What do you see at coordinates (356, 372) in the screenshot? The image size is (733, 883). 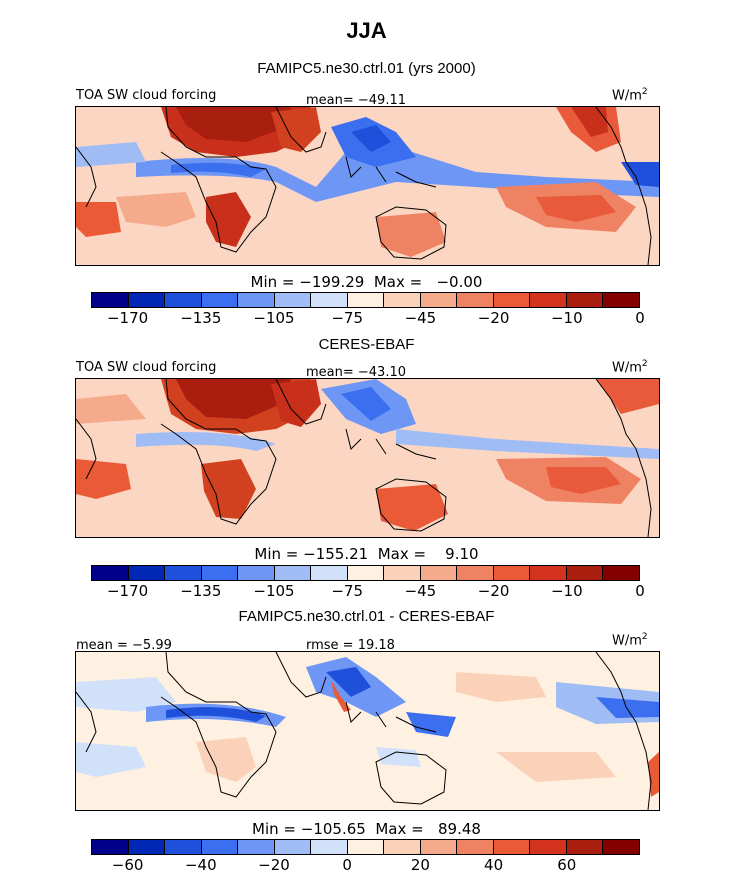 I see `panel-2-mean-label: mean= −43.10` at bounding box center [356, 372].